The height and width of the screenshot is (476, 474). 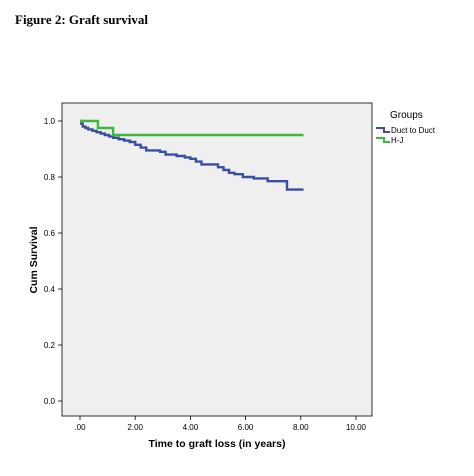 I want to click on y-tick-label: 0.2, so click(x=50, y=345).